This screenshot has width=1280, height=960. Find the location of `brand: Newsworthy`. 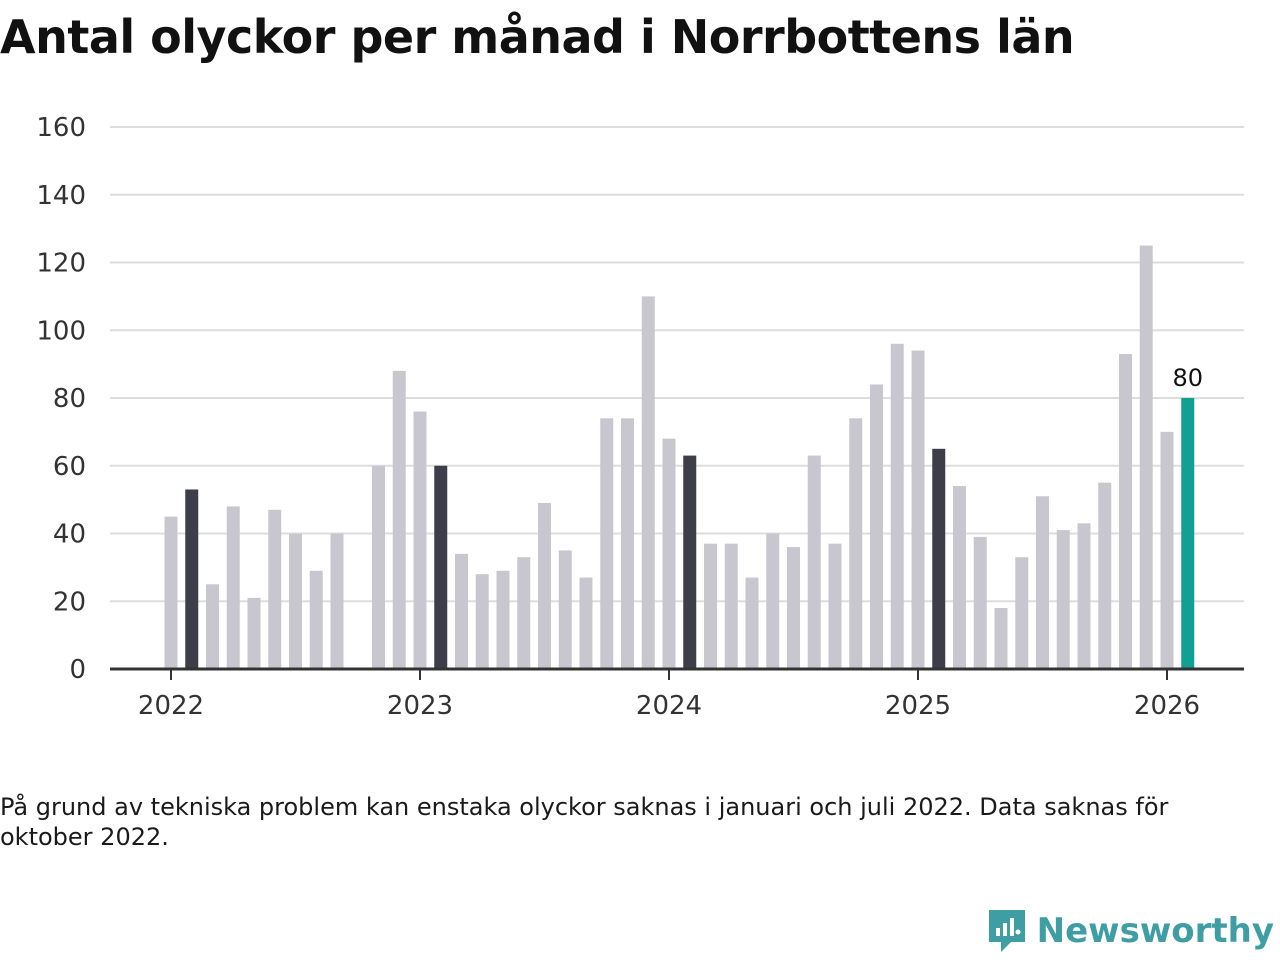

brand: Newsworthy is located at coordinates (1130, 931).